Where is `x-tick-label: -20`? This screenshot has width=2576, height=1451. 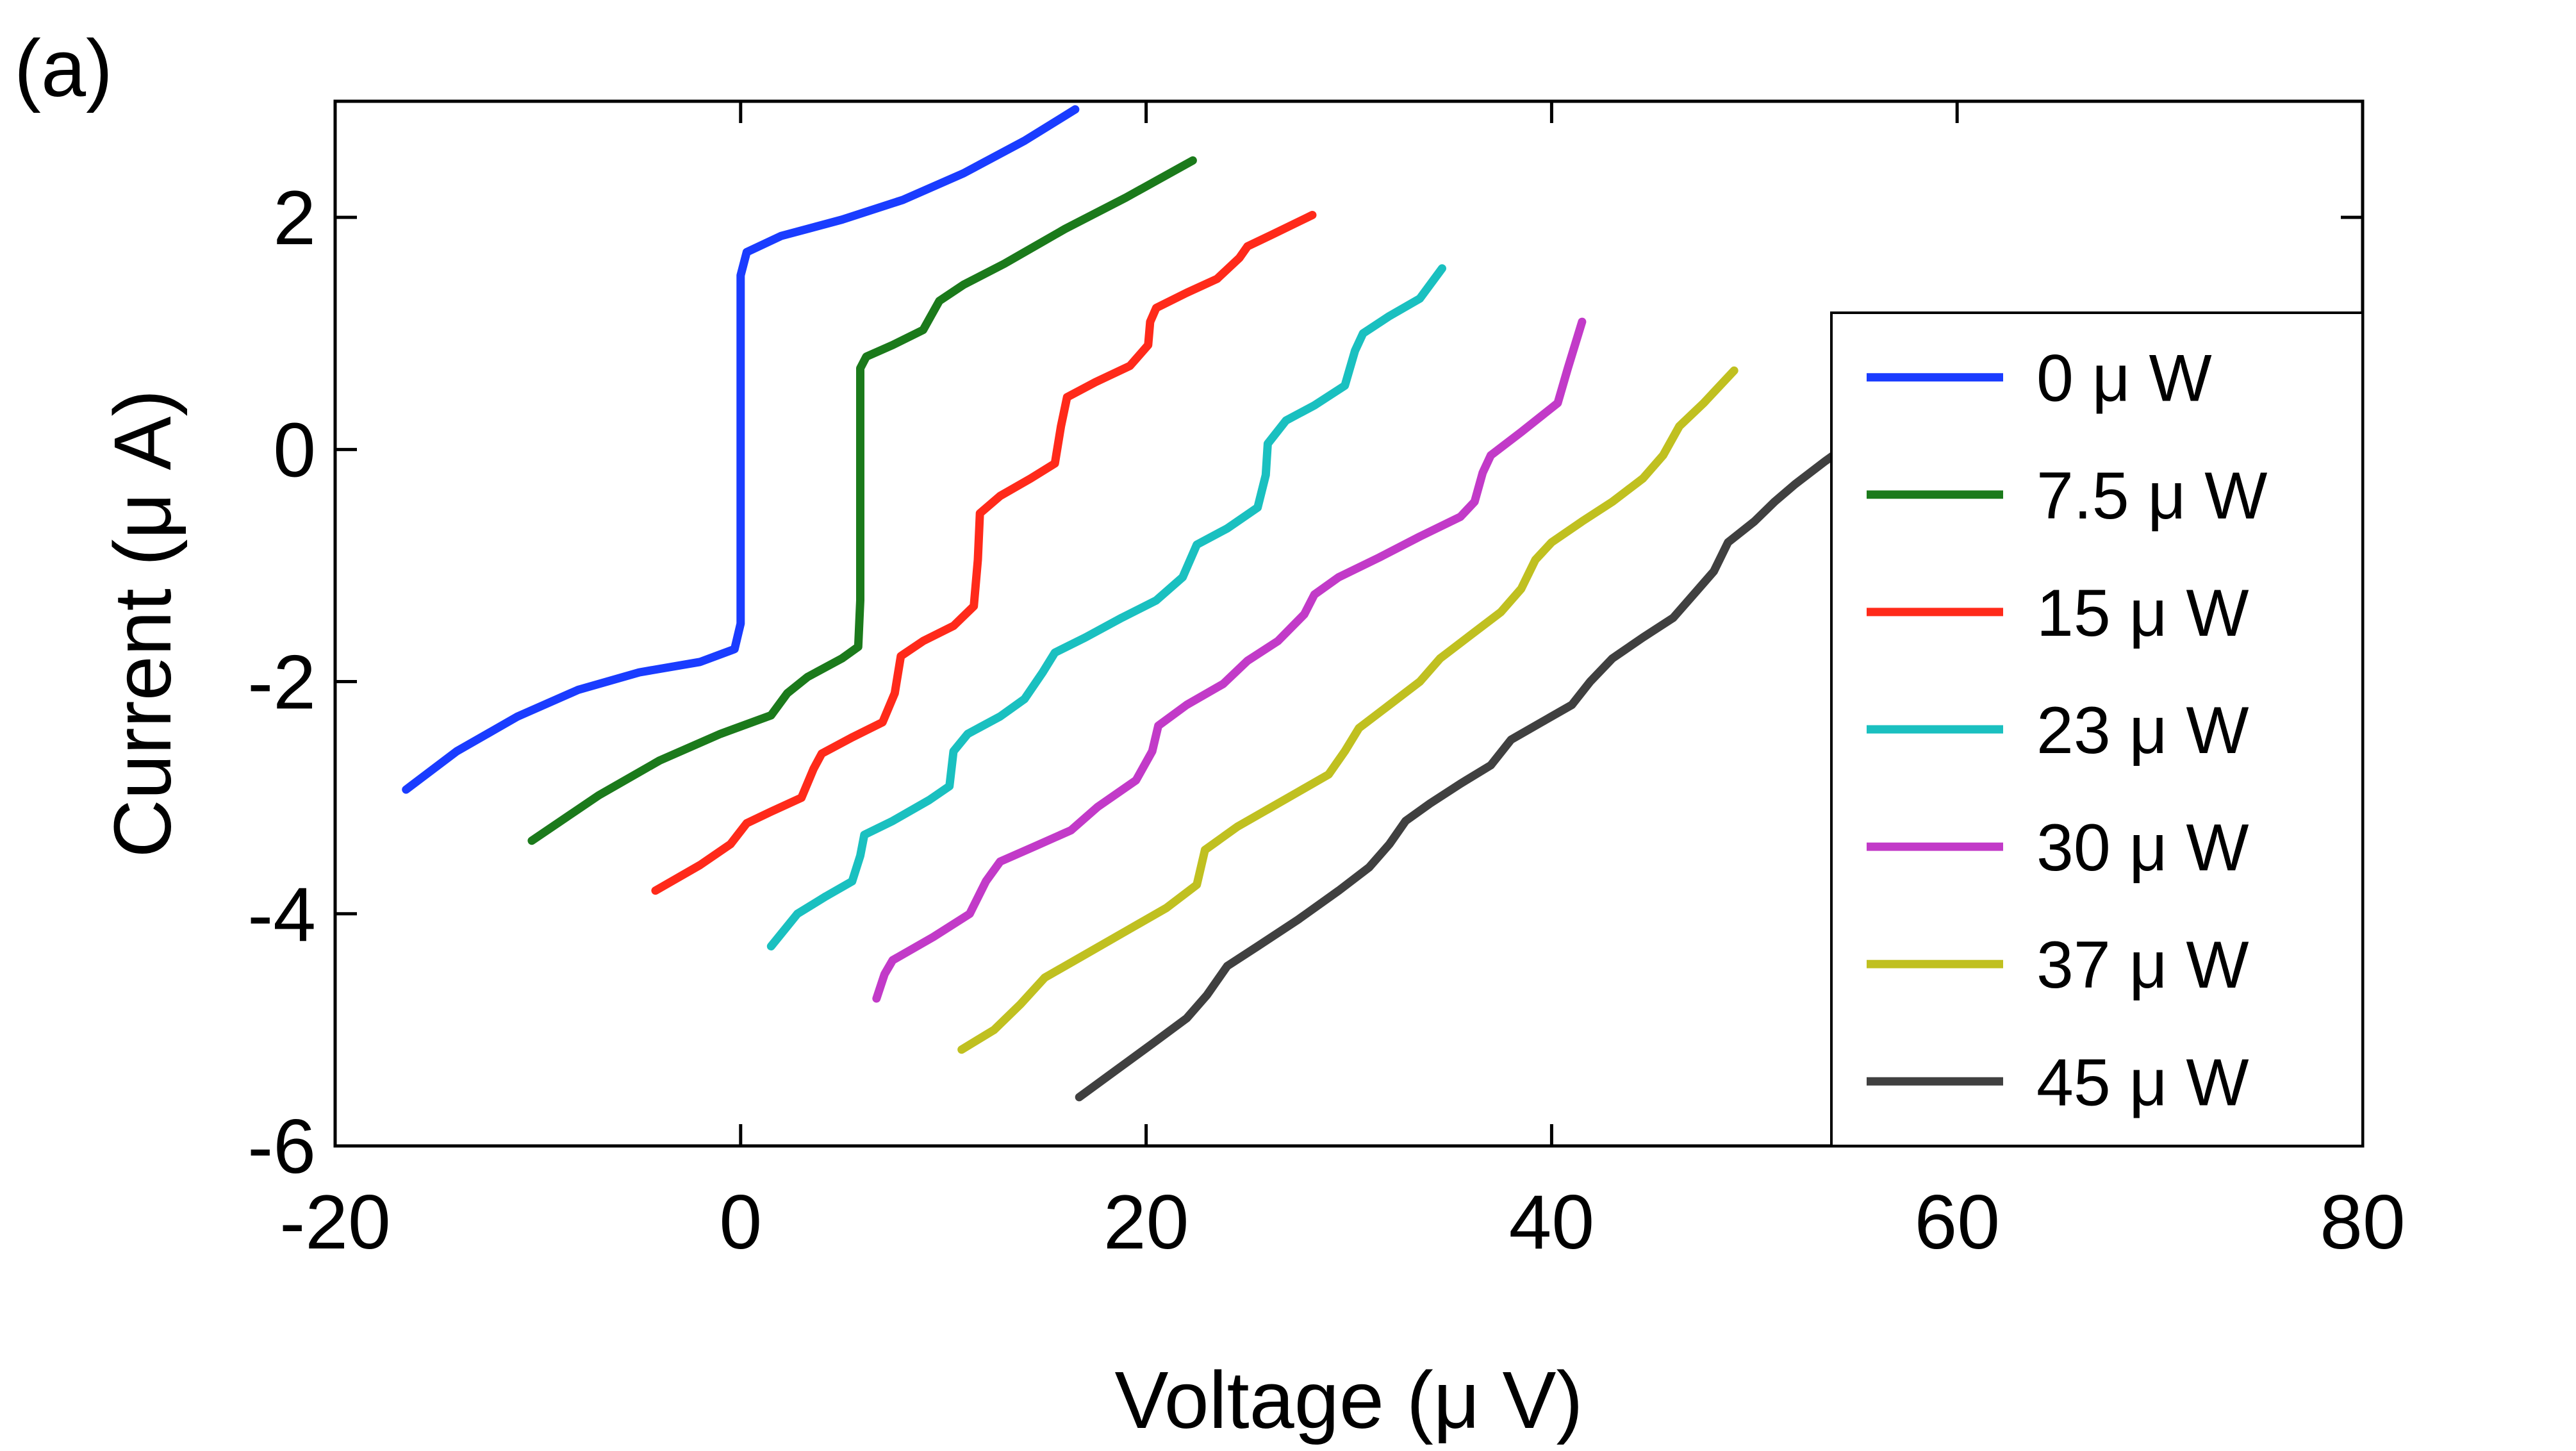 x-tick-label: -20 is located at coordinates (334, 1222).